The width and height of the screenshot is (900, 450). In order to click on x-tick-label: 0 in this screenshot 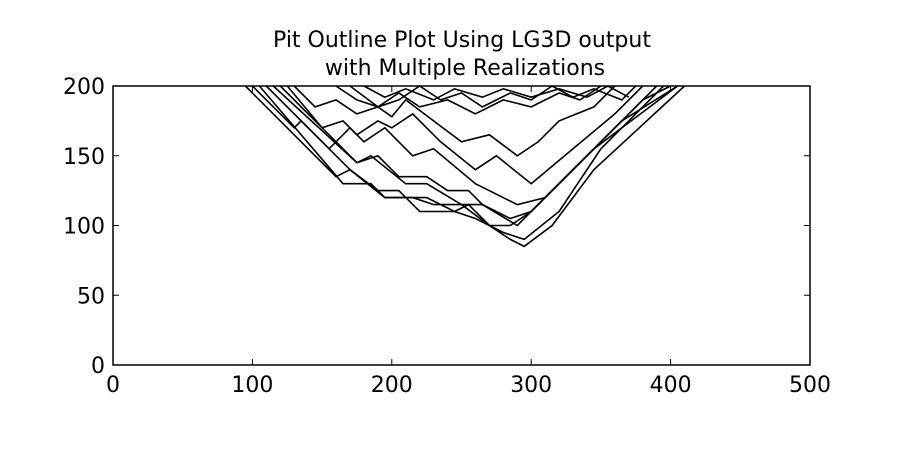, I will do `click(113, 385)`.